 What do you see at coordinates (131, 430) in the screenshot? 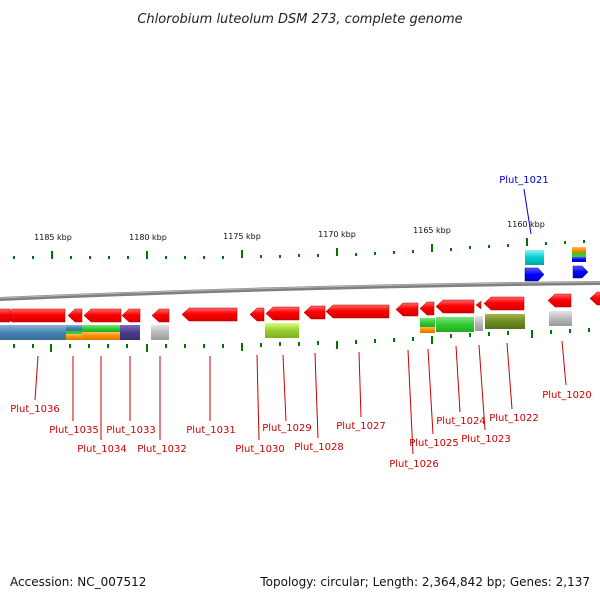
I see `gene-label: Plut_1033` at bounding box center [131, 430].